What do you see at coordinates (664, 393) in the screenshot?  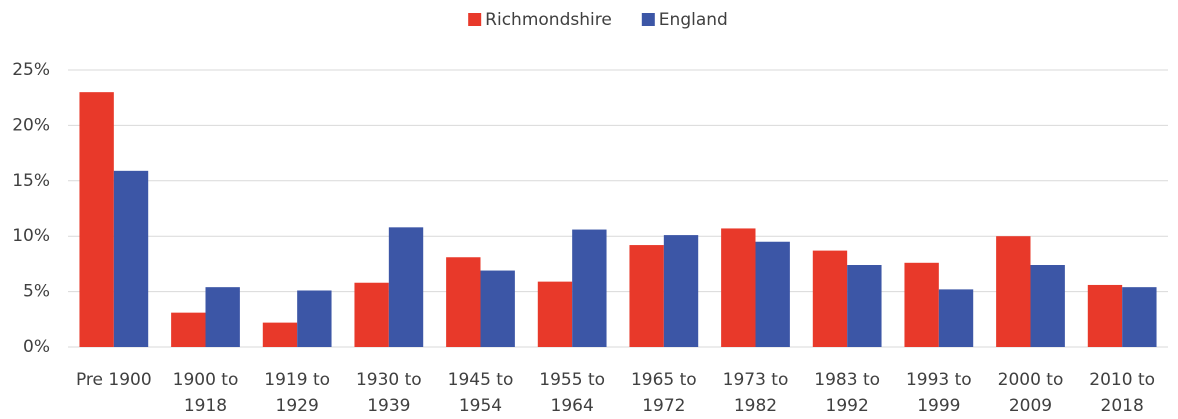 I see `x-tick-label: 1965 to 1972` at bounding box center [664, 393].